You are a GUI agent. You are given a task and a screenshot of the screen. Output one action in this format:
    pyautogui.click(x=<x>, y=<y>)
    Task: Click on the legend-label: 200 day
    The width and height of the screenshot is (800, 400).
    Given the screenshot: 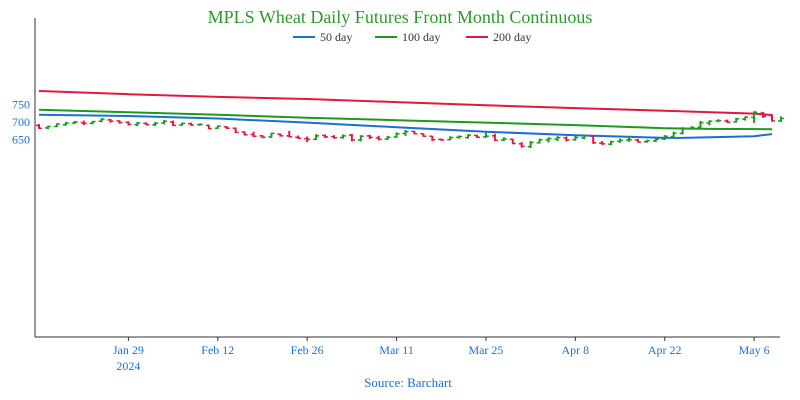 What is the action you would take?
    pyautogui.click(x=512, y=37)
    